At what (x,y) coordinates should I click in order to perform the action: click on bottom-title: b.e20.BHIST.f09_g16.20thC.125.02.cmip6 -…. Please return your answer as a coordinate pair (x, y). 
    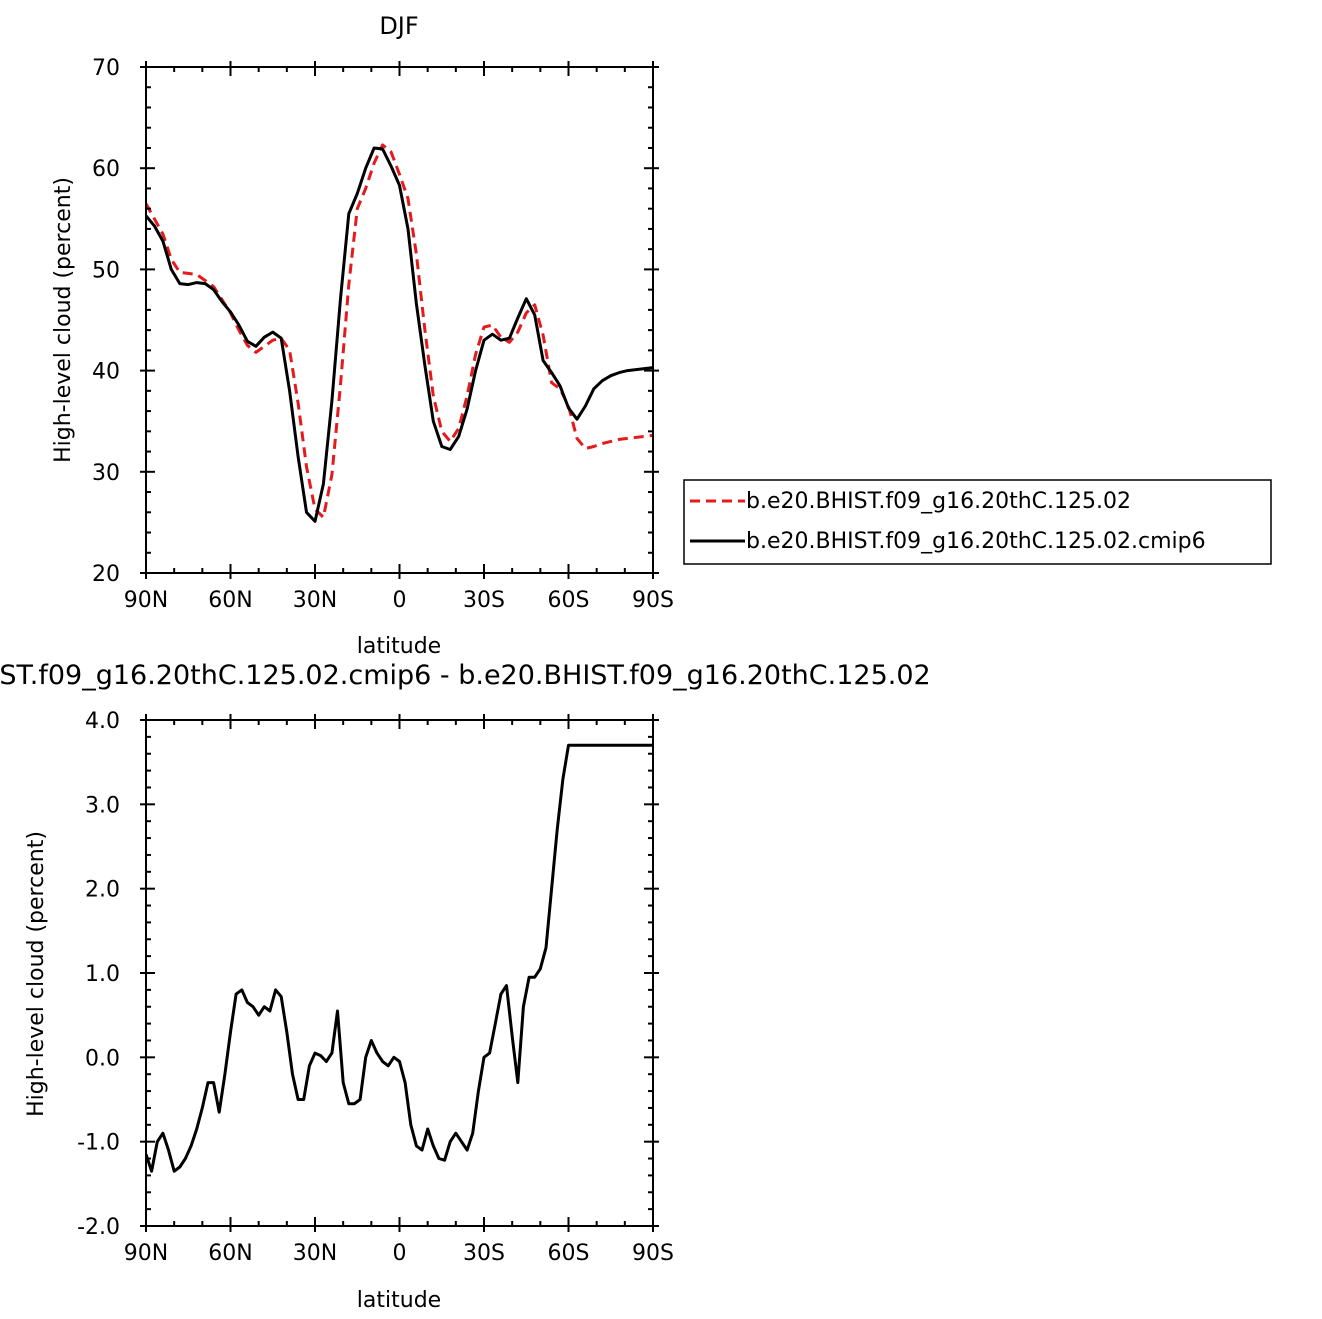
    Looking at the image, I should click on (465, 675).